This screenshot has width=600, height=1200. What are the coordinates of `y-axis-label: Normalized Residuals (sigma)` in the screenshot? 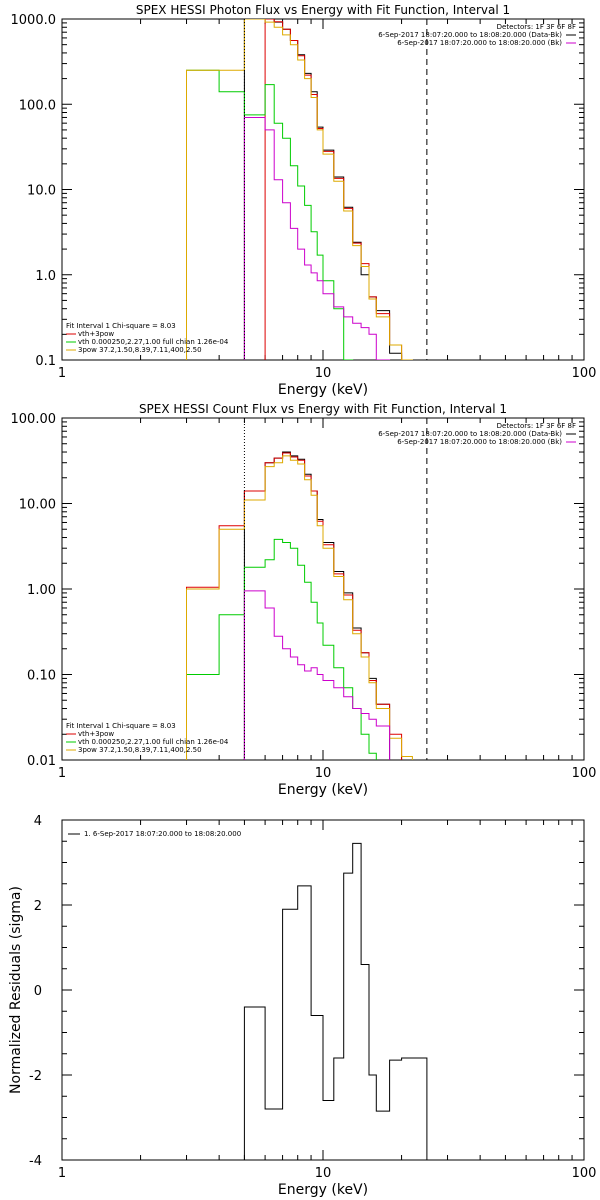 It's located at (16, 990).